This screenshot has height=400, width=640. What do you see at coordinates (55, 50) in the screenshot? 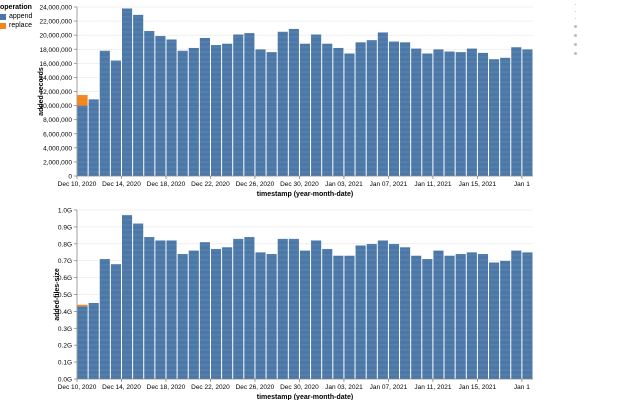
I see `y-tick-label: 18,000,000` at bounding box center [55, 50].